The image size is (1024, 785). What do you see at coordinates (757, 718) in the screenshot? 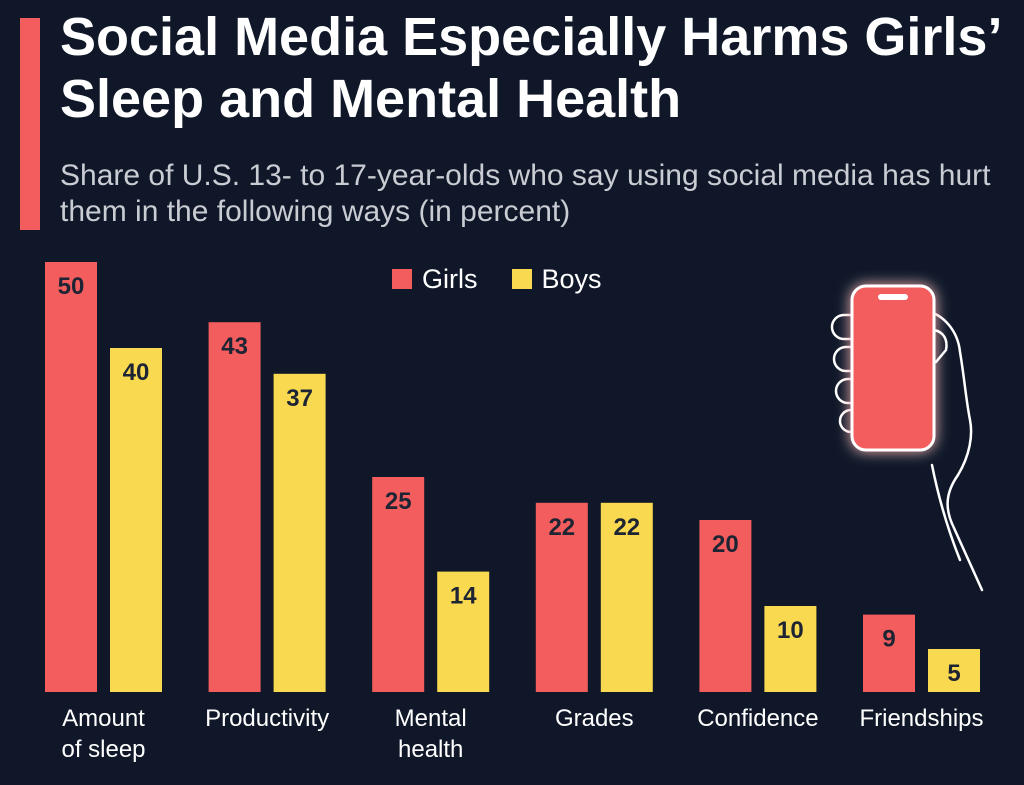
I see `category-label-4: Confidence` at bounding box center [757, 718].